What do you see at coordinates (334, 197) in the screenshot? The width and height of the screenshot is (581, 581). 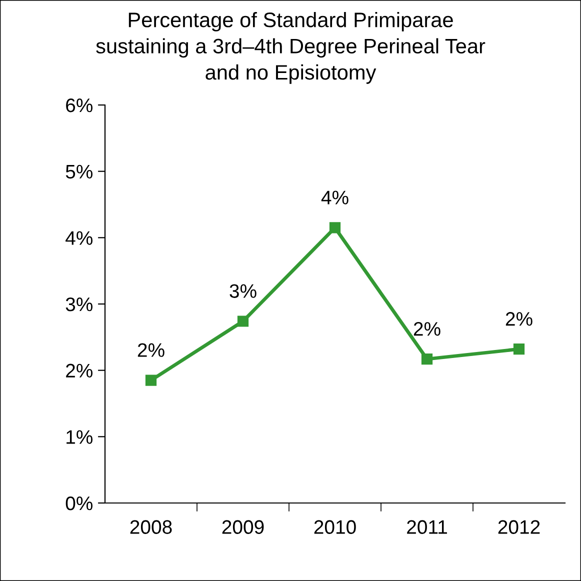 I see `data-label: 4%` at bounding box center [334, 197].